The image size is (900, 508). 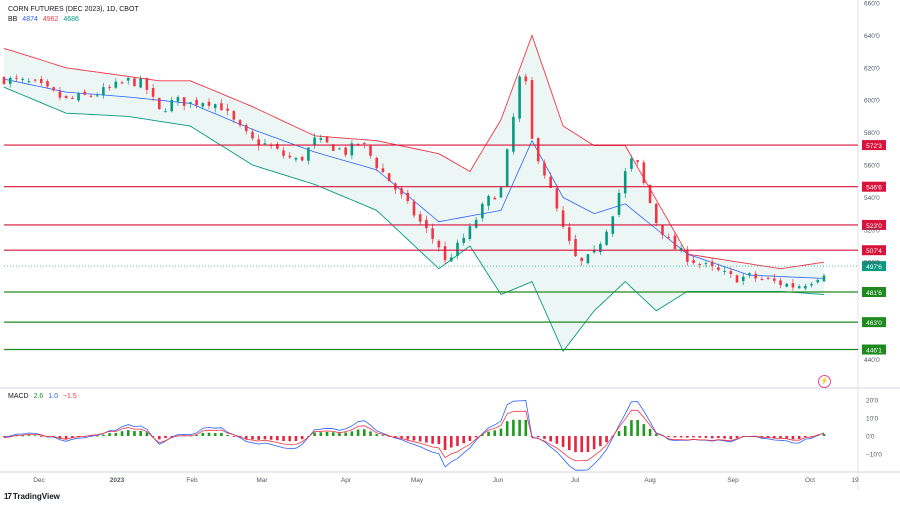 I want to click on price-tick-label: 660'0, so click(x=872, y=4).